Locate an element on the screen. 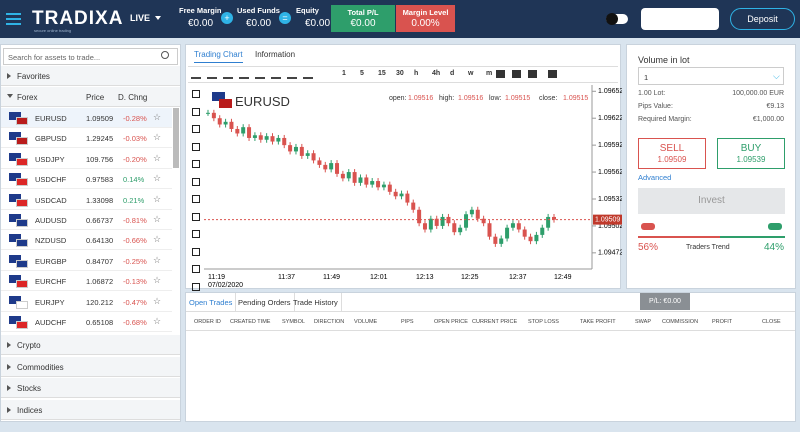  sell-button: SELL 1.09509 is located at coordinates (672, 153).